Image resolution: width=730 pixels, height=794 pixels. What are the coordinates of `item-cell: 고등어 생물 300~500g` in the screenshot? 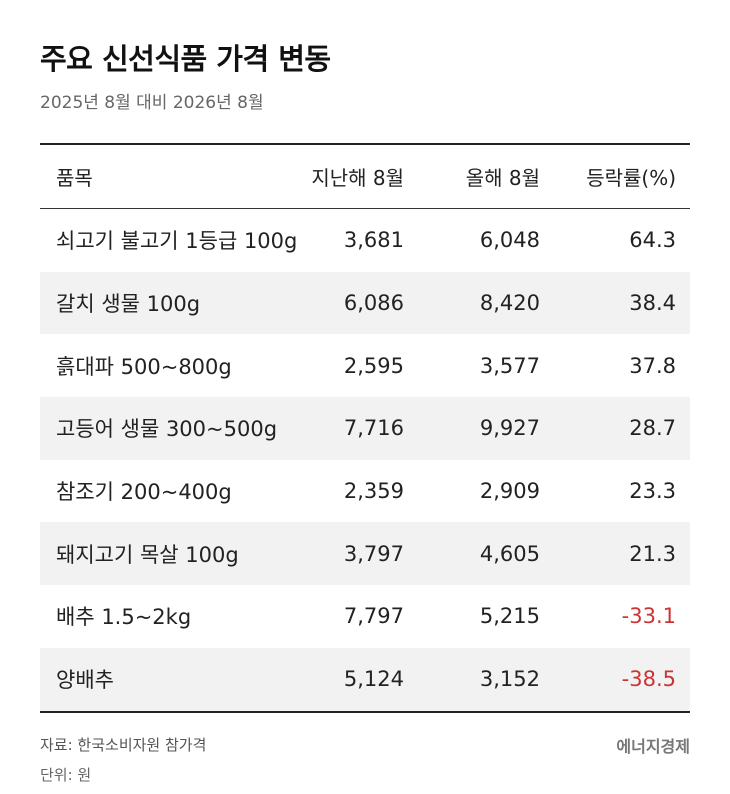 It's located at (167, 429).